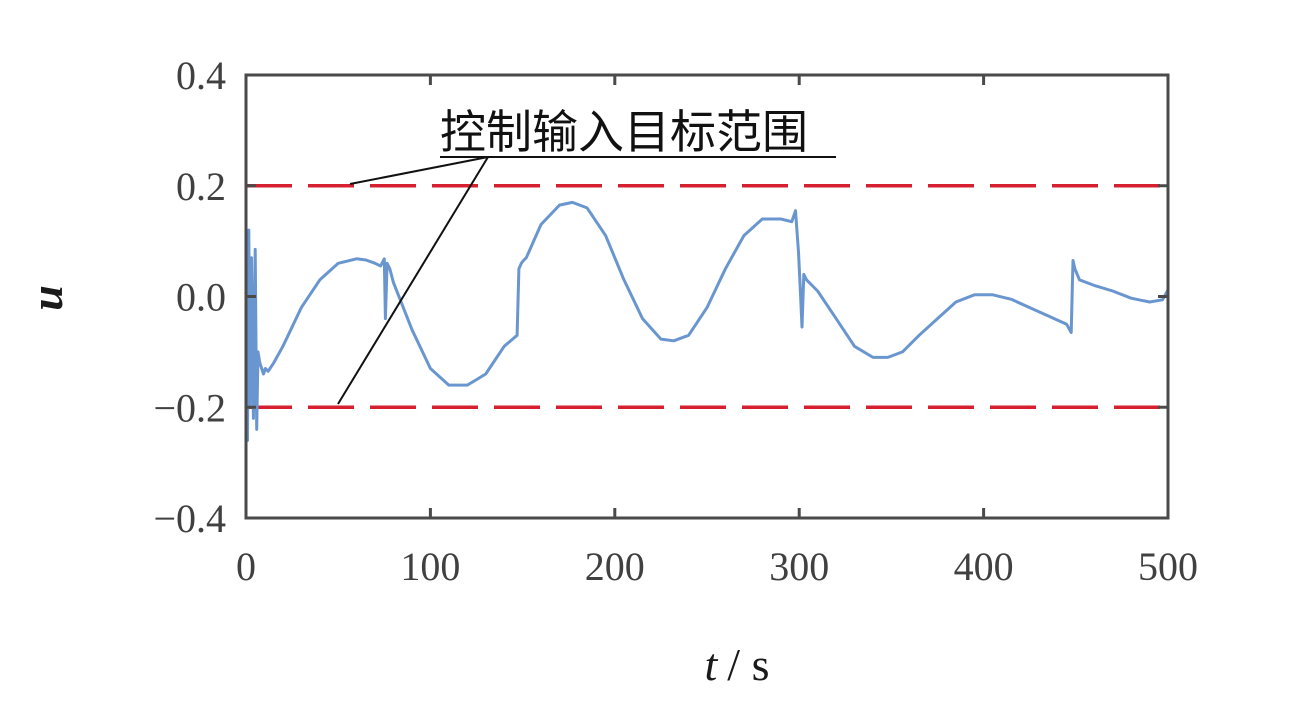  Describe the element at coordinates (1168, 566) in the screenshot. I see `x-tick-label: 500` at that location.